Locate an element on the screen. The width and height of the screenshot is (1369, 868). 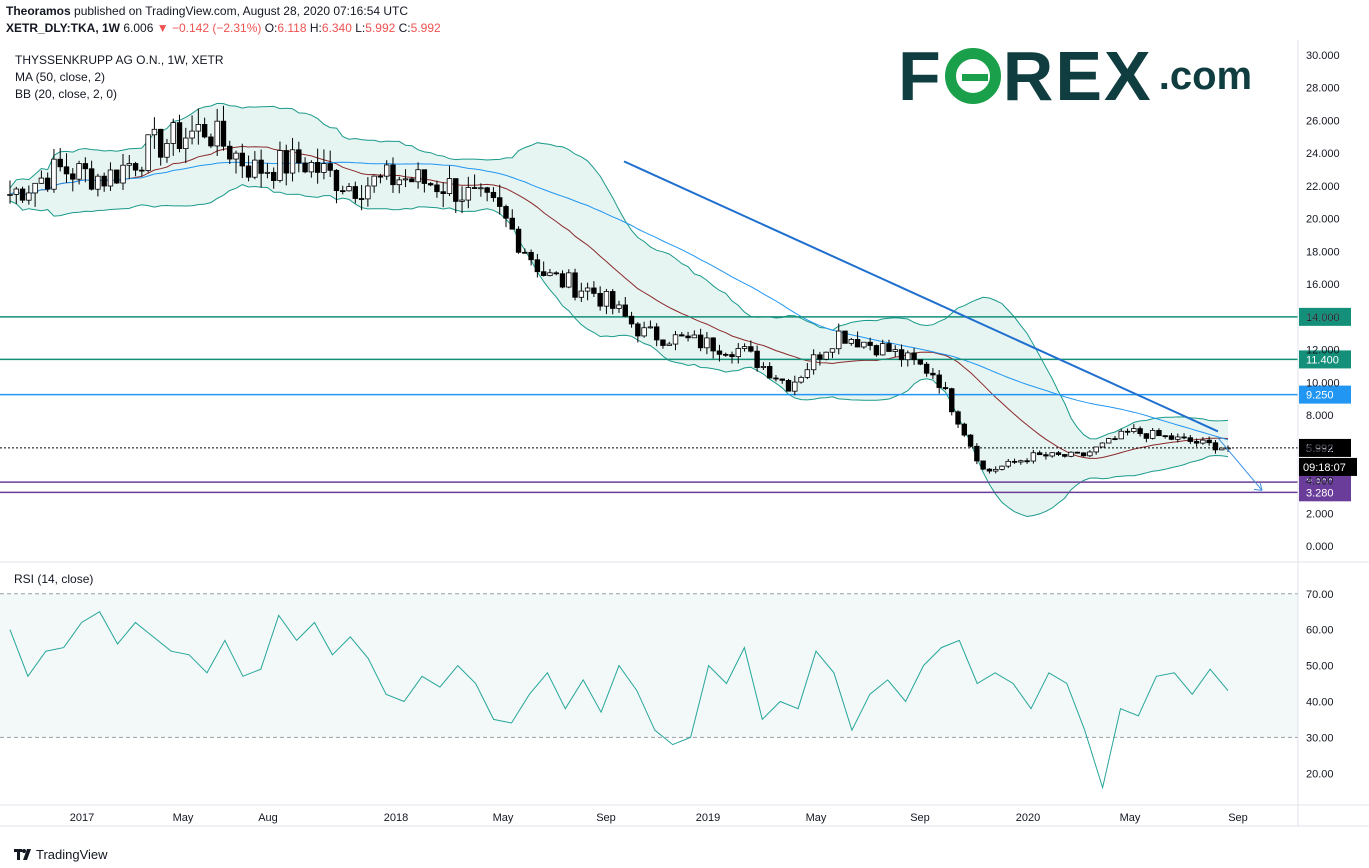
rsi-tick-label: 70.00 is located at coordinates (1320, 595).